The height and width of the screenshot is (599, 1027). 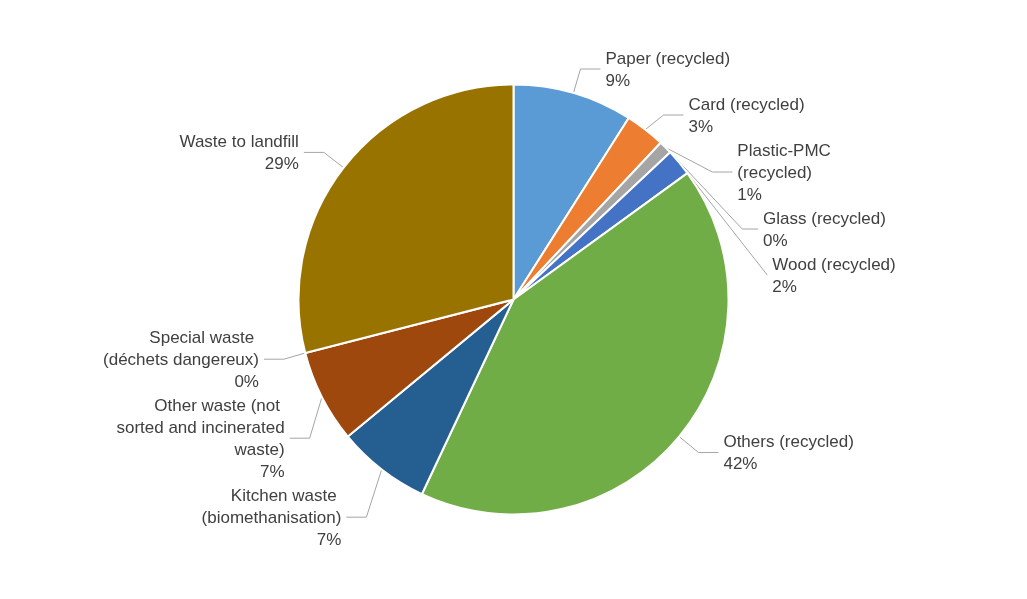 What do you see at coordinates (740, 463) in the screenshot?
I see `data-label: 42%` at bounding box center [740, 463].